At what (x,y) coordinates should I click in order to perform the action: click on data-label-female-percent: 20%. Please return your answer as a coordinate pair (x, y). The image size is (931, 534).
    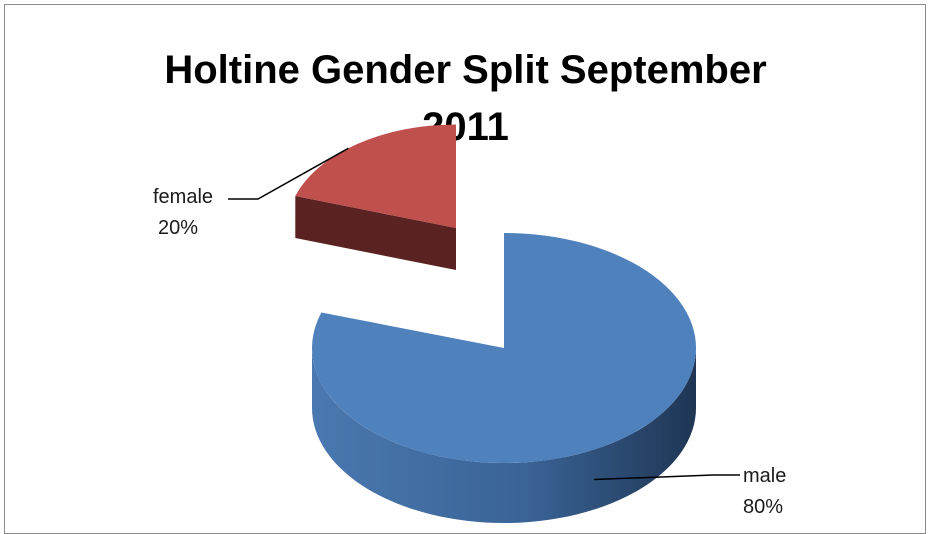
    Looking at the image, I should click on (178, 228).